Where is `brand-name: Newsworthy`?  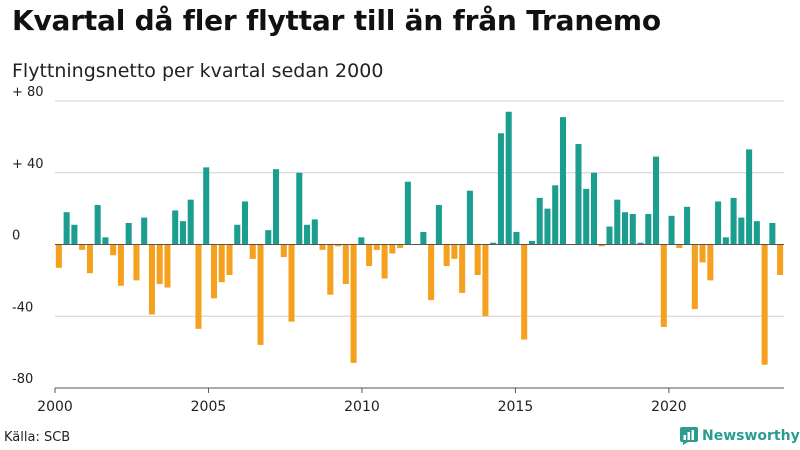 brand-name: Newsworthy is located at coordinates (751, 436).